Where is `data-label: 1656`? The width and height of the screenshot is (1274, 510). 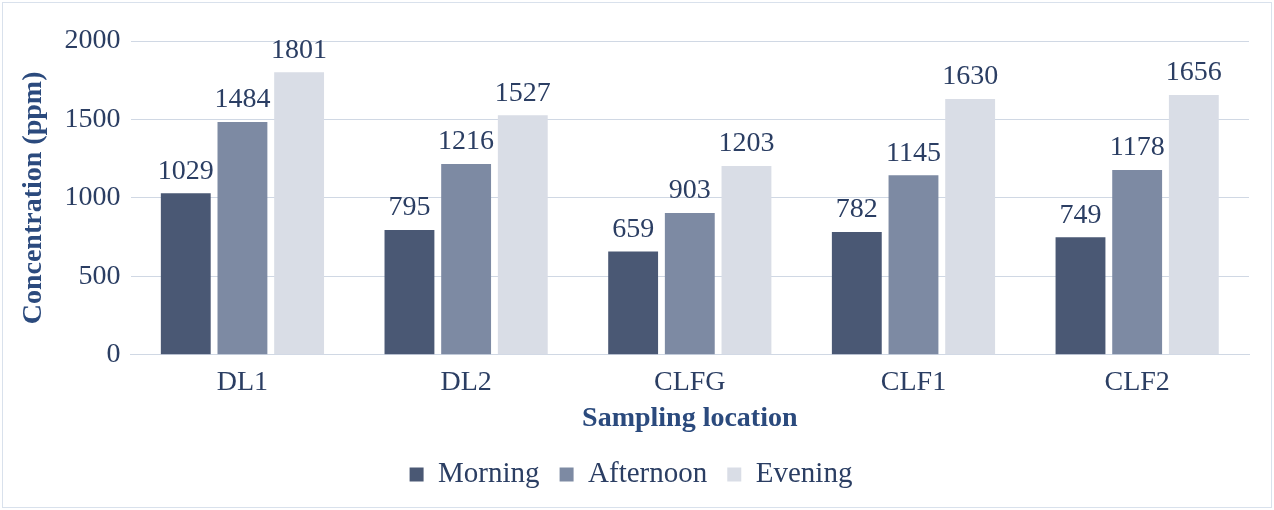
data-label: 1656 is located at coordinates (1193, 71).